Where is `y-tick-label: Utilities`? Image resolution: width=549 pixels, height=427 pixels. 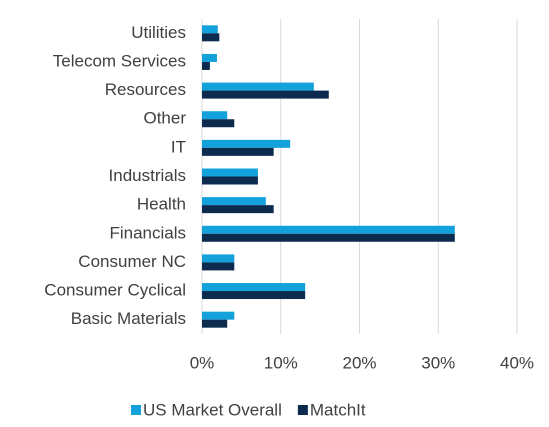
y-tick-label: Utilities is located at coordinates (158, 32).